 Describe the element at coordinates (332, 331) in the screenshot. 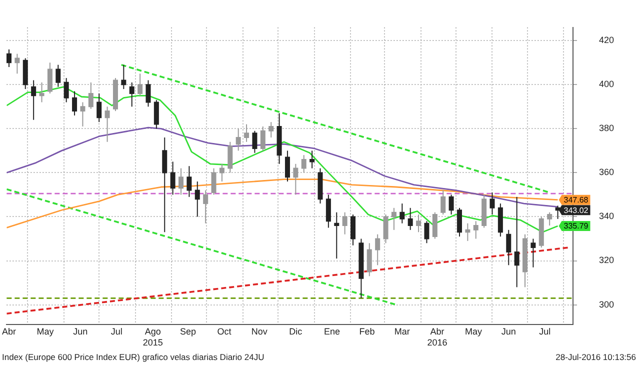

I see `x-tick-label: Ene` at that location.